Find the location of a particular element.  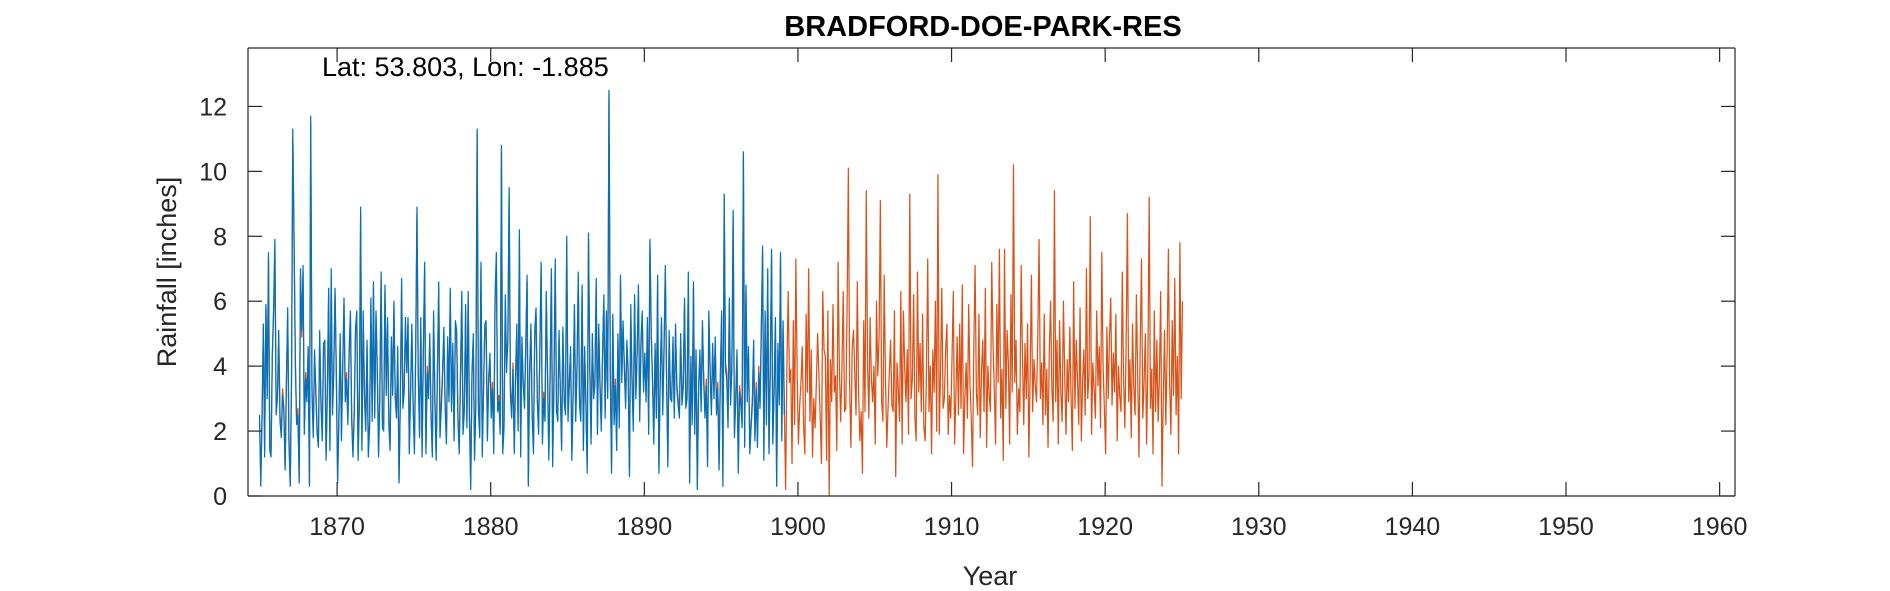

y-tick-label-6: 6 is located at coordinates (220, 302).